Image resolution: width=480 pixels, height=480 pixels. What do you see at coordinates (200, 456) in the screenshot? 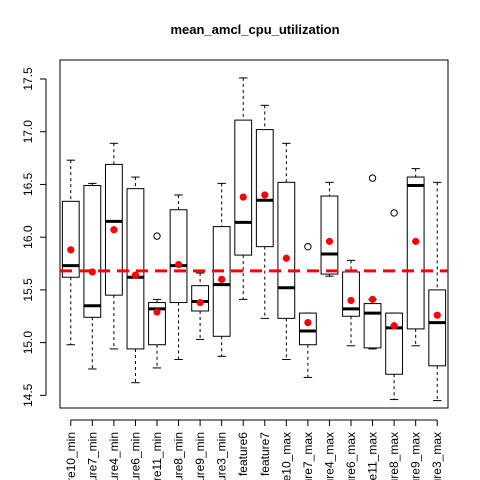
I see `x-tick-label: ature9_min` at bounding box center [200, 456].